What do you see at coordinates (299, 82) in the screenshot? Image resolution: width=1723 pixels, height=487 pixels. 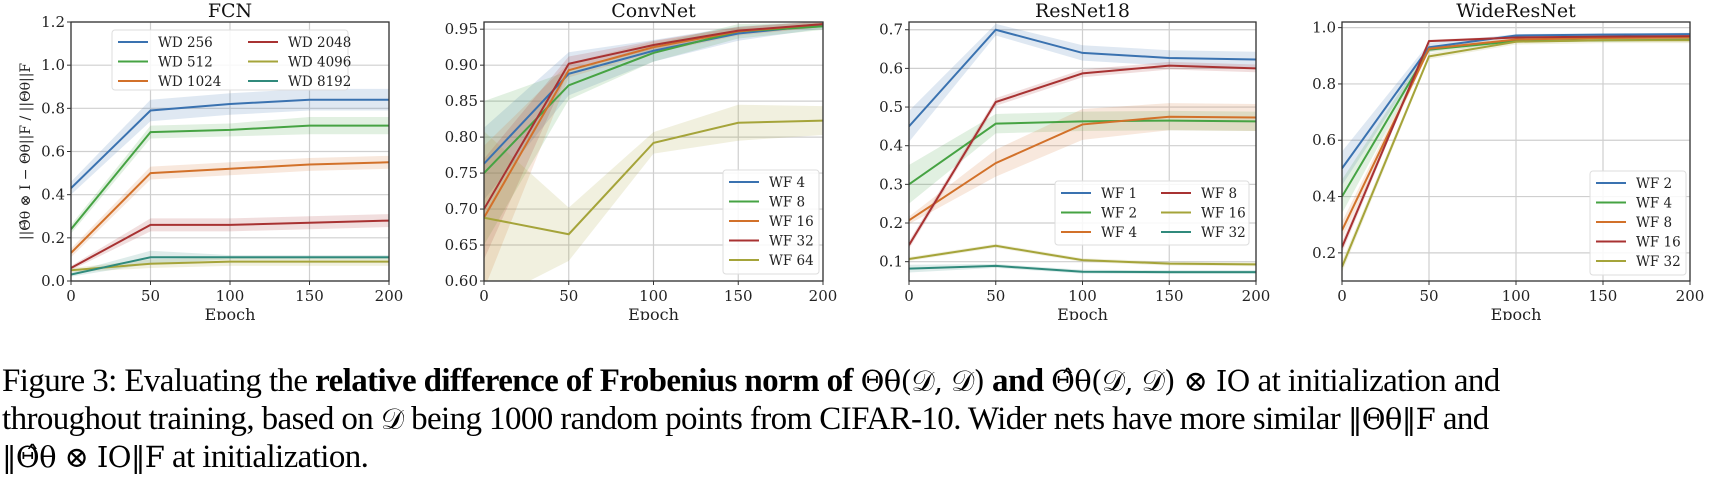 I see `legend-item: WD 8192` at bounding box center [299, 82].